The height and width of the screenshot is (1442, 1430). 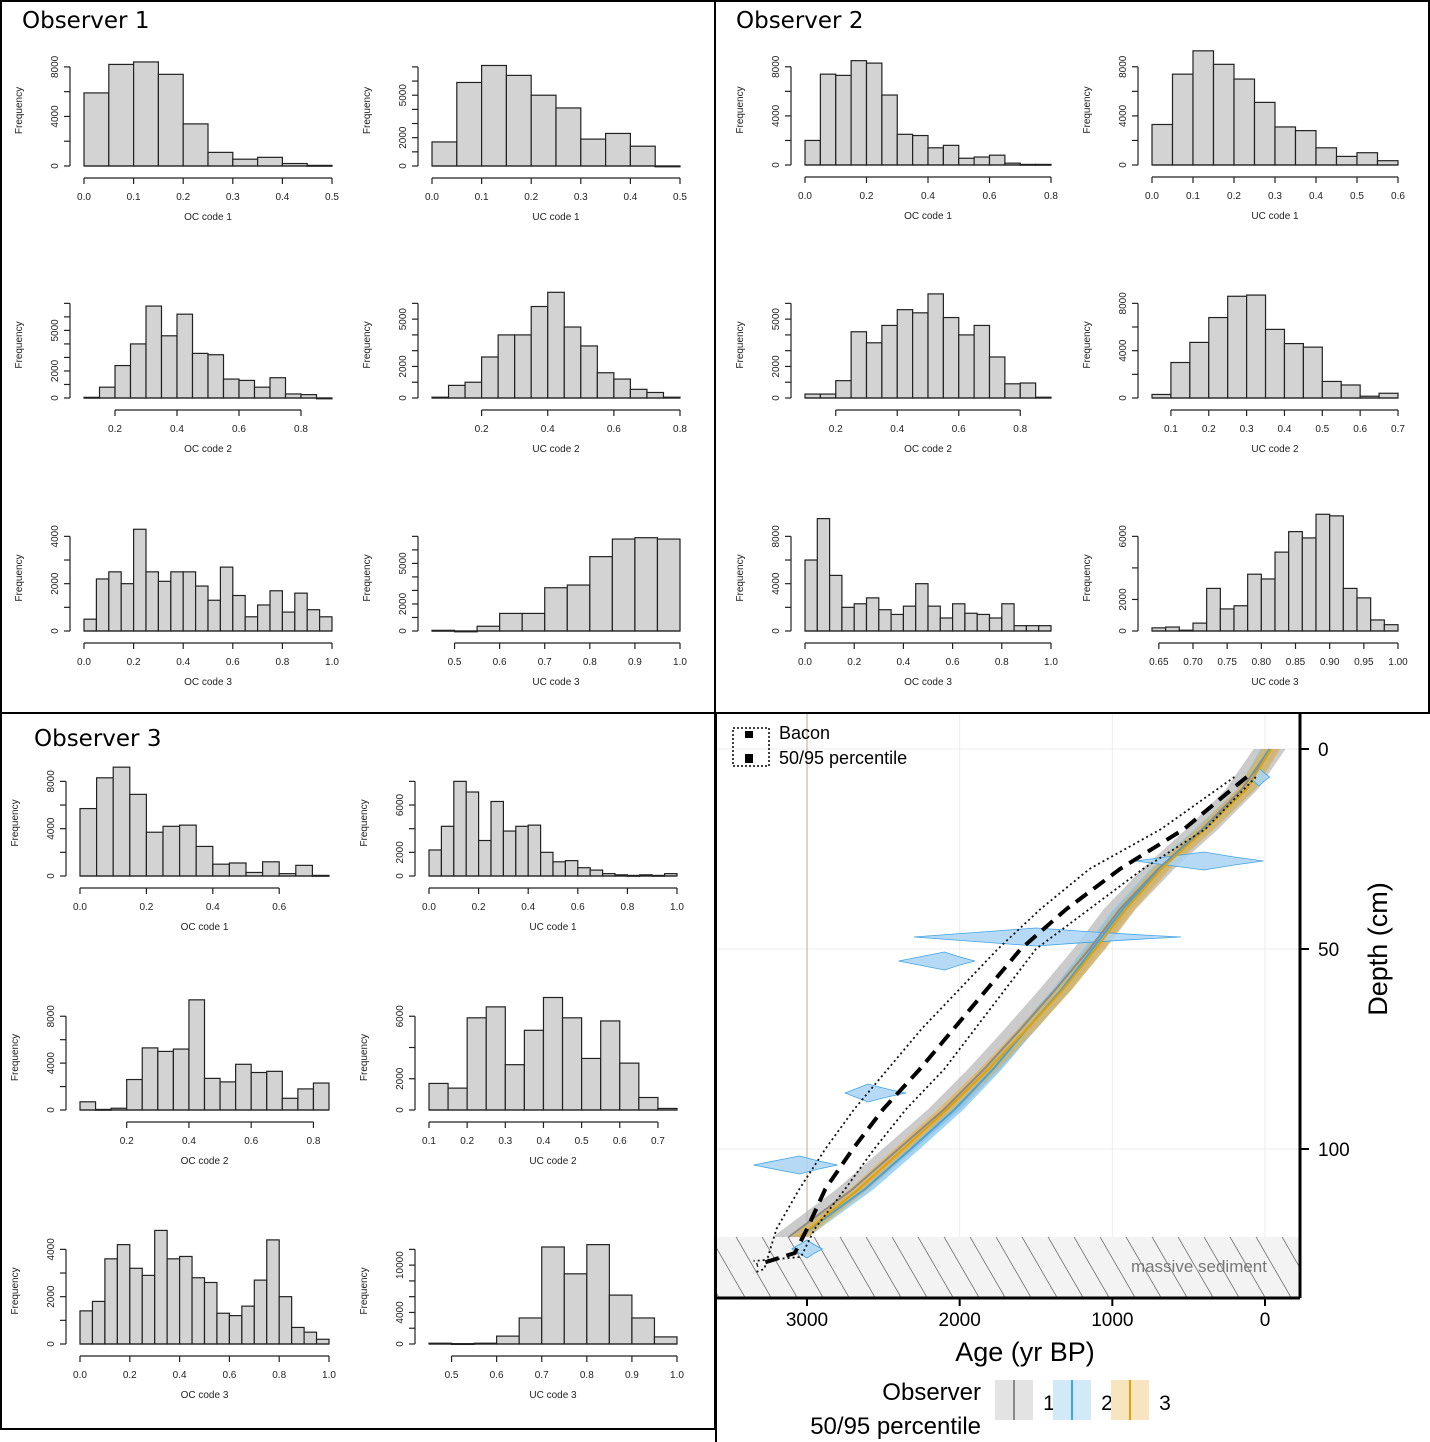 I want to click on legend-label-bacon: Bacon, so click(x=804, y=733).